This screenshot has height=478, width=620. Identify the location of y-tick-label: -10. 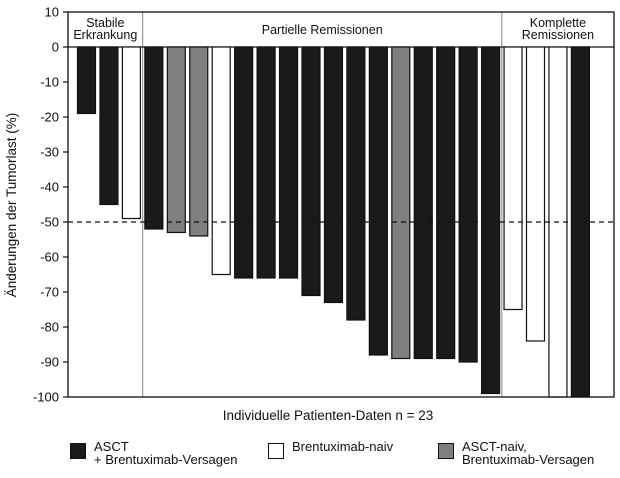
(49, 82).